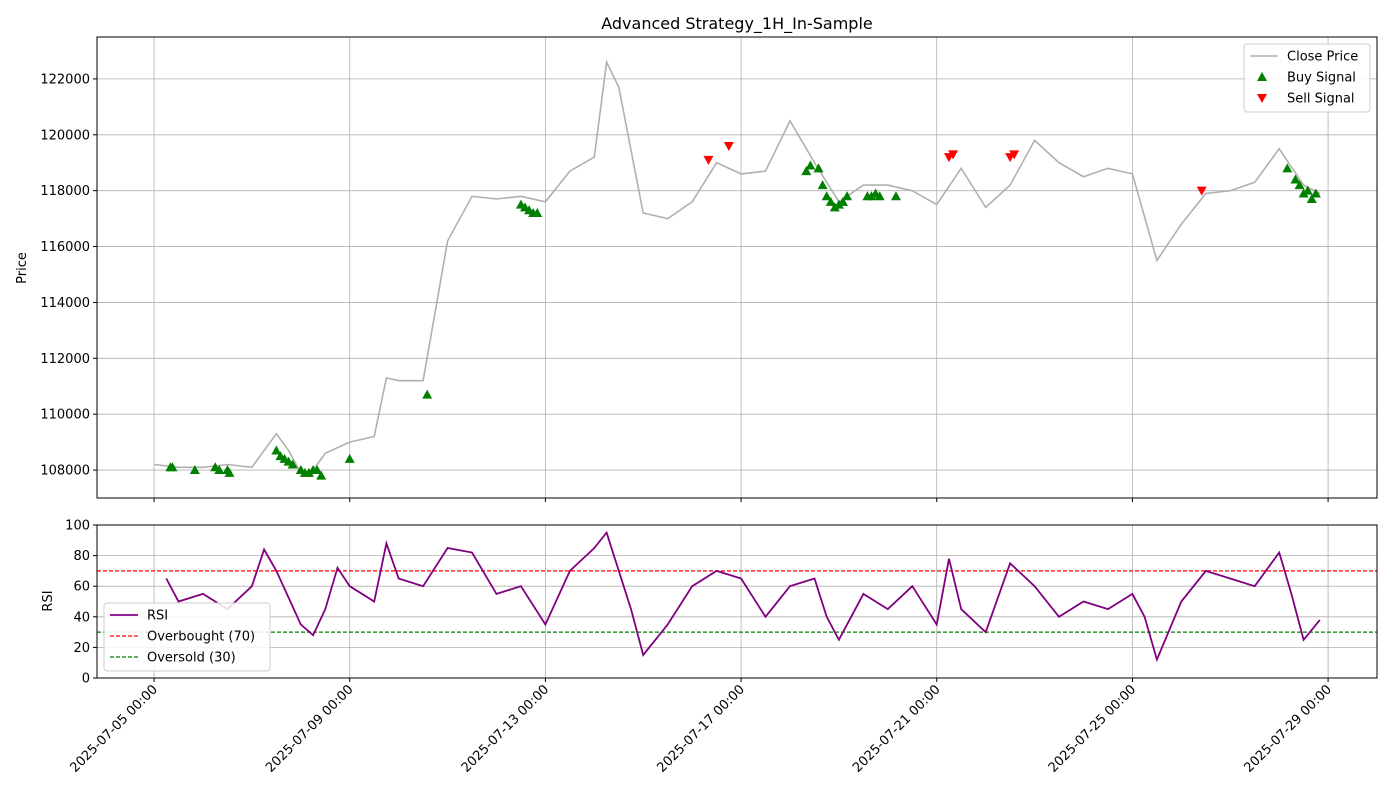 This screenshot has width=1400, height=800. I want to click on legend-label-close-price: Close Price, so click(1322, 57).